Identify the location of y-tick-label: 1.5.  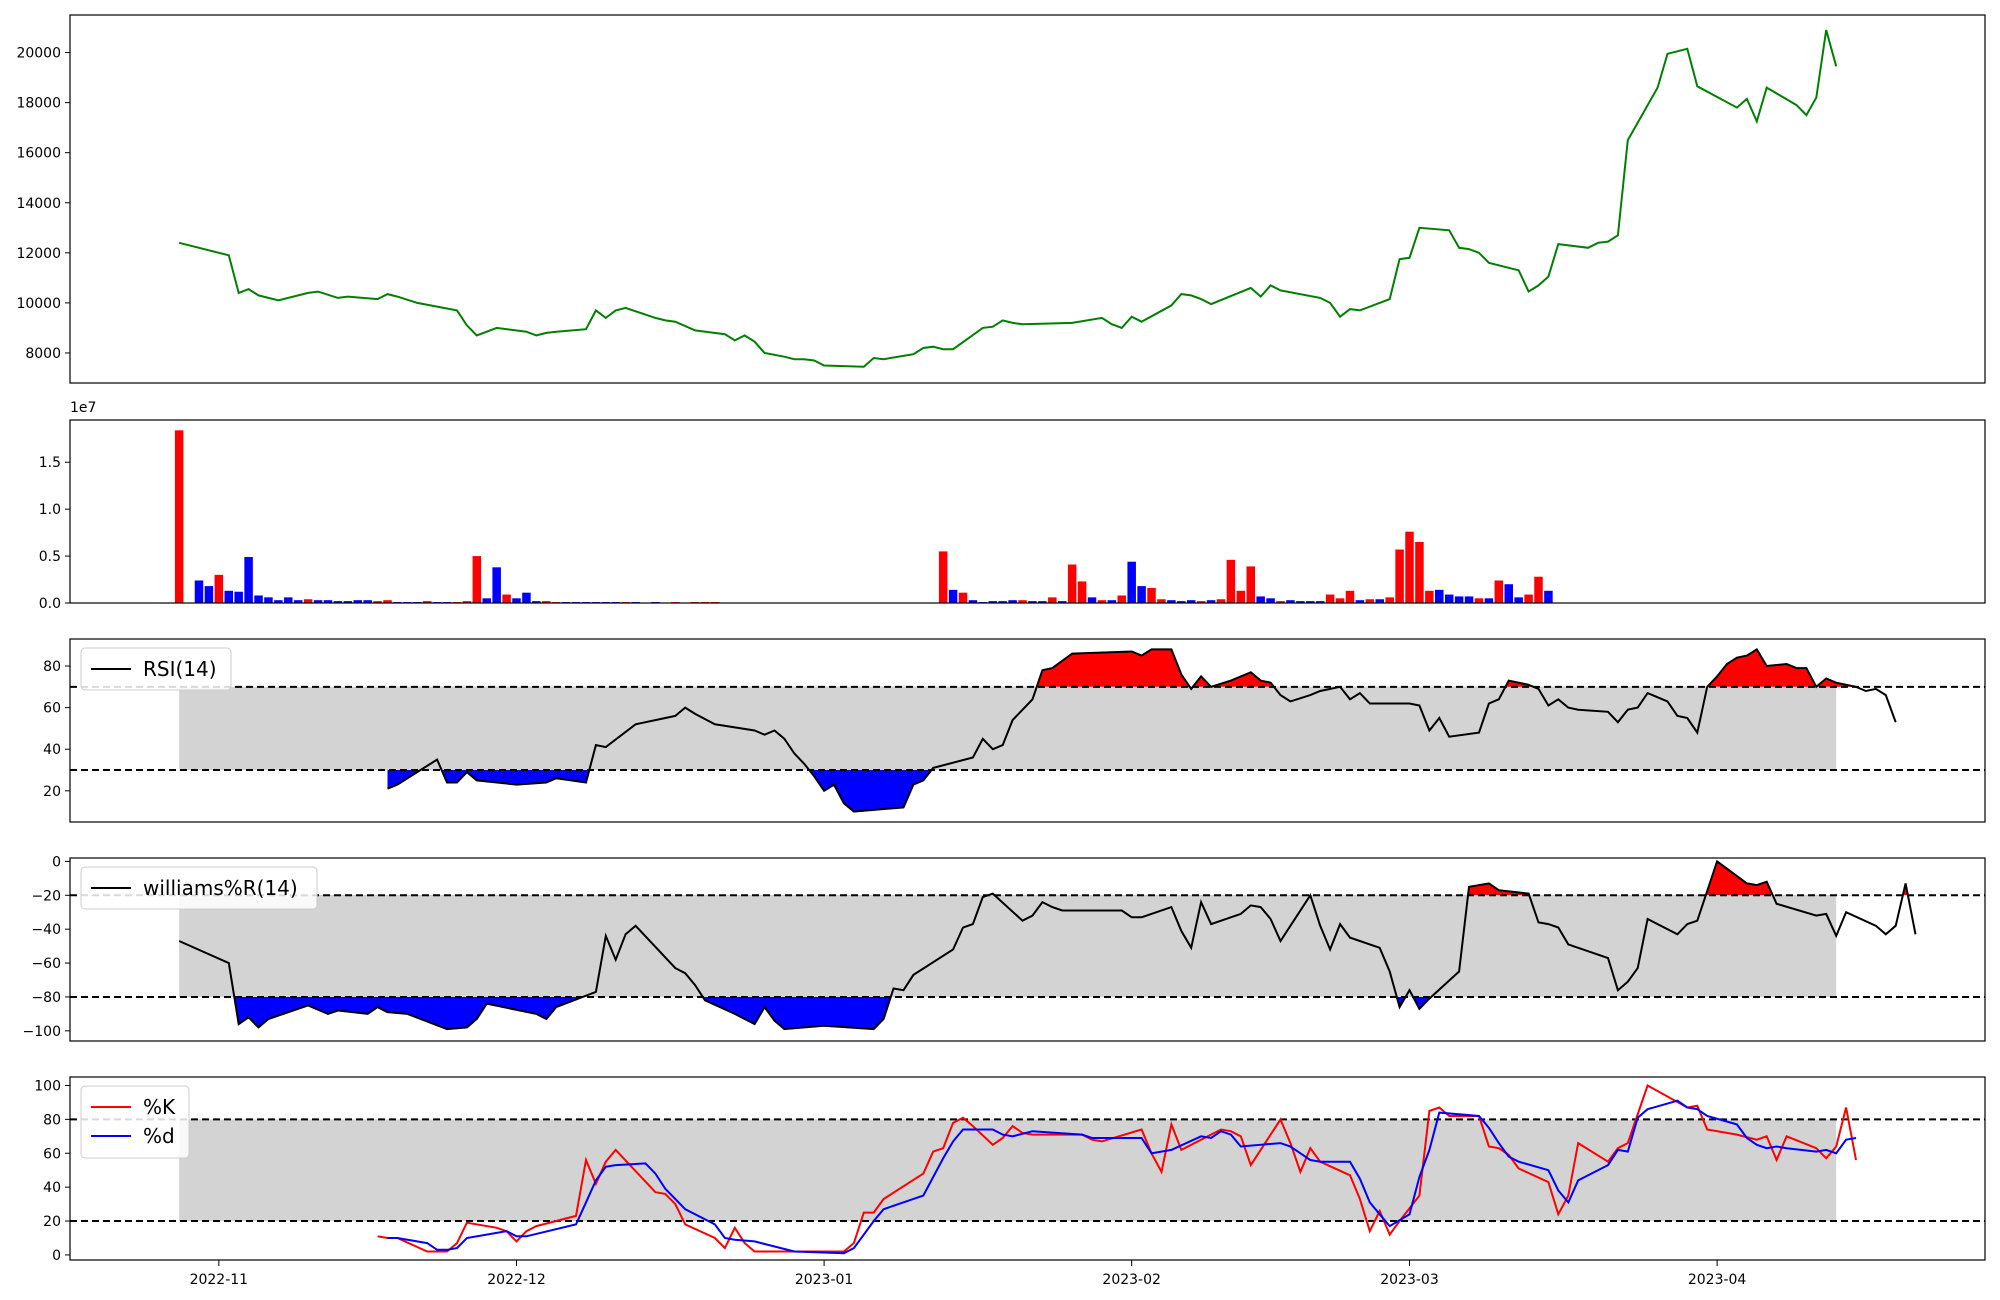
(50, 463).